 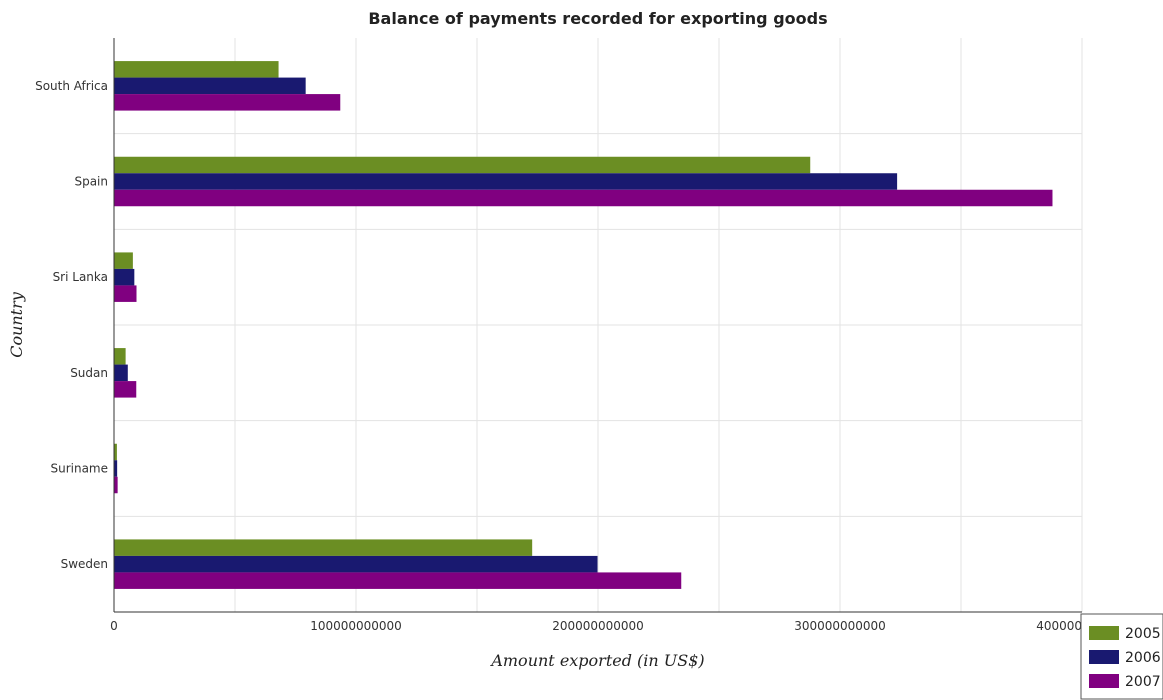 What do you see at coordinates (1104, 657) in the screenshot?
I see `legend-swatch-2006` at bounding box center [1104, 657].